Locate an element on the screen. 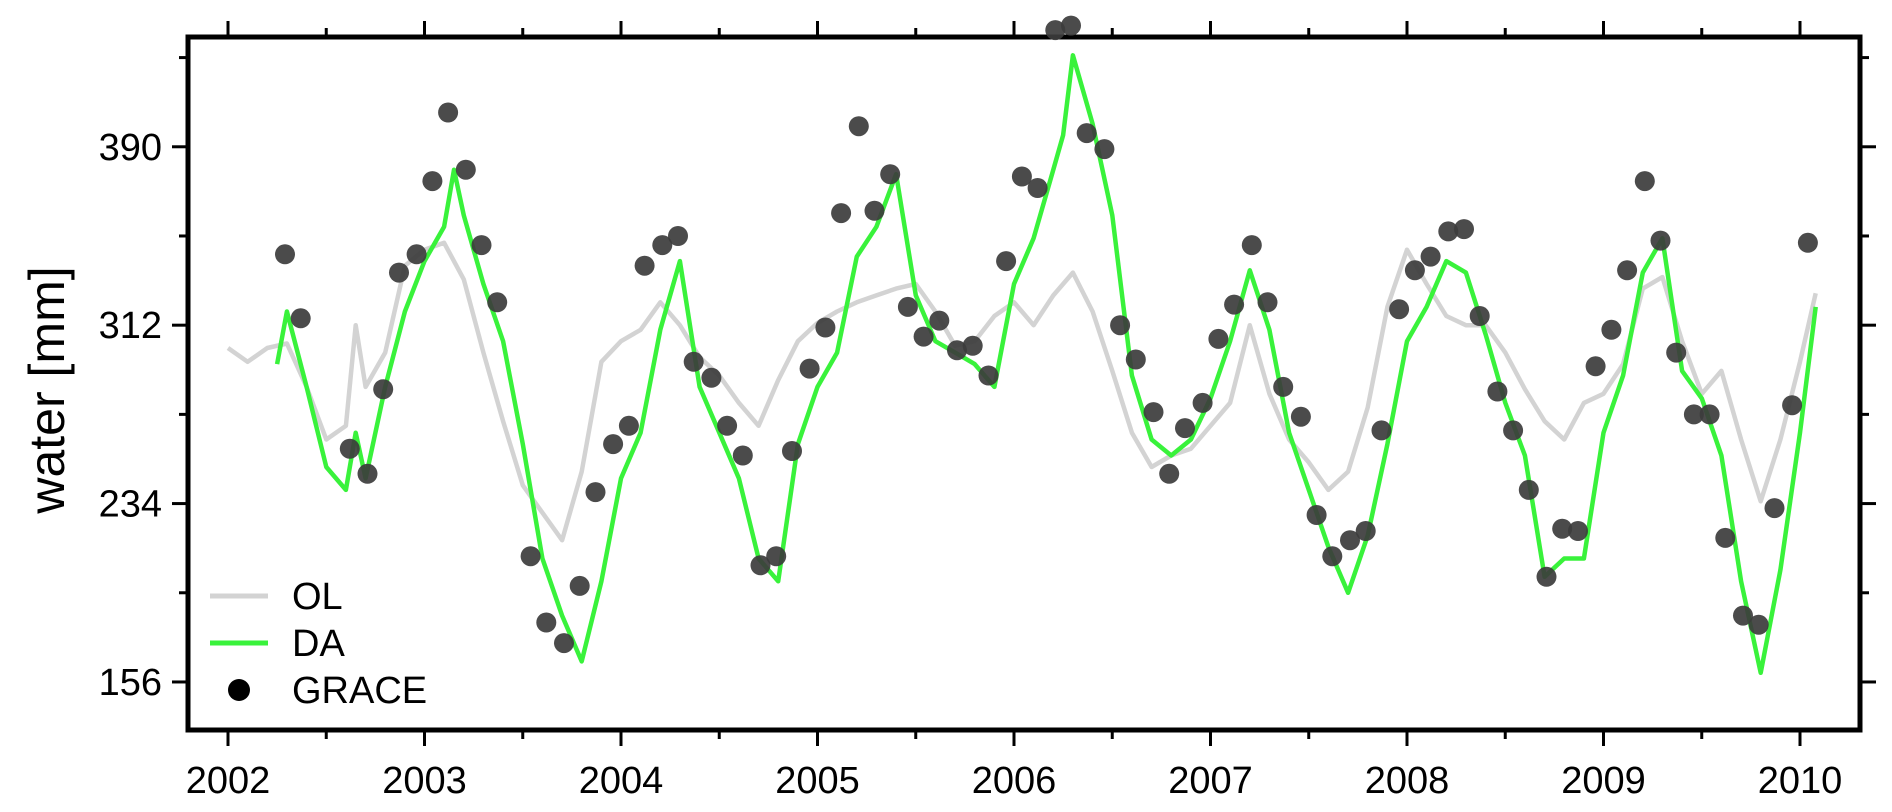  x-tick-label: 2006 is located at coordinates (1014, 781).